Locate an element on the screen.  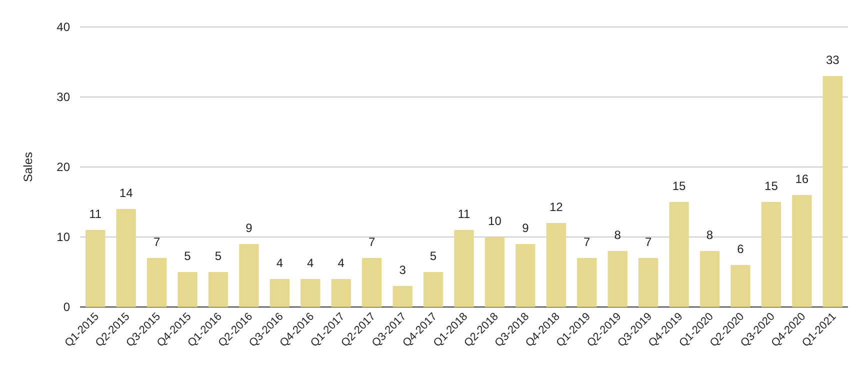
data-label: 33 is located at coordinates (833, 60).